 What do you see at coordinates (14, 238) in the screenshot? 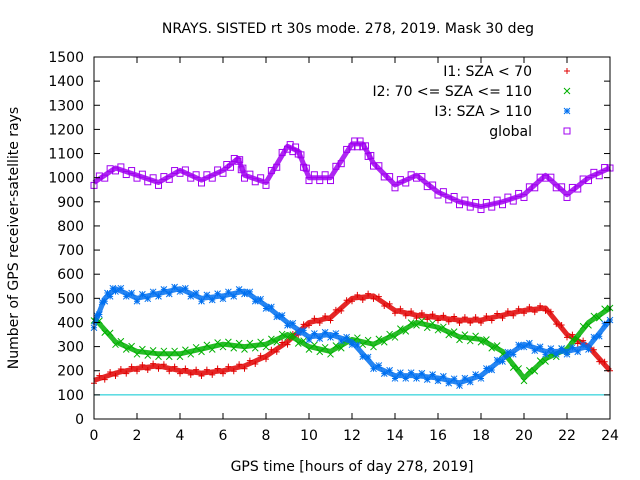
I see `y-axis-label: Number of GPS receiver-satellite rays` at bounding box center [14, 238].